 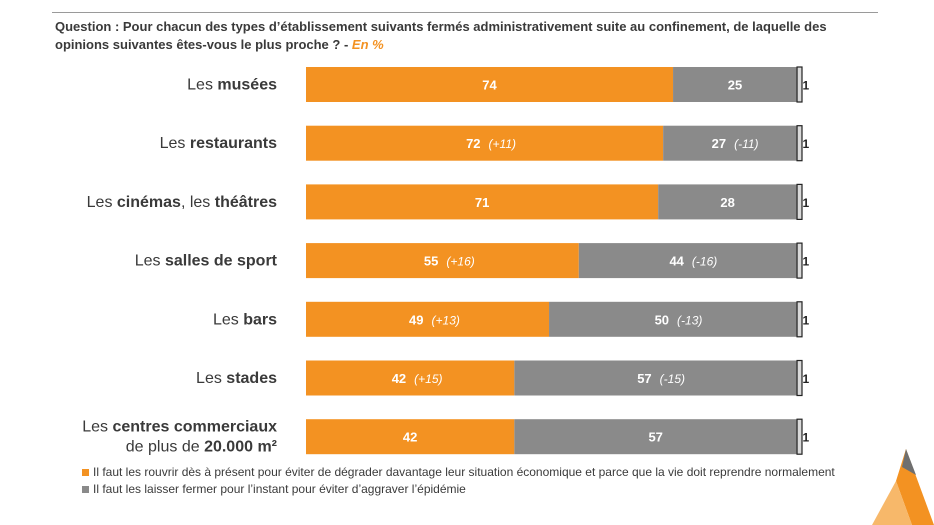 I want to click on bar-label-group-4-0: 49 (+13), so click(x=434, y=319).